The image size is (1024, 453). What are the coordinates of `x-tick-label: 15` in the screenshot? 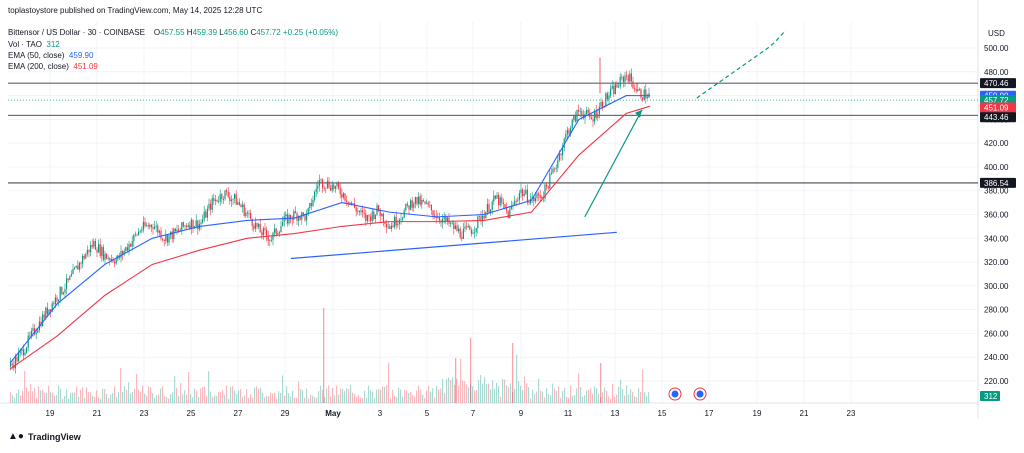 It's located at (662, 413).